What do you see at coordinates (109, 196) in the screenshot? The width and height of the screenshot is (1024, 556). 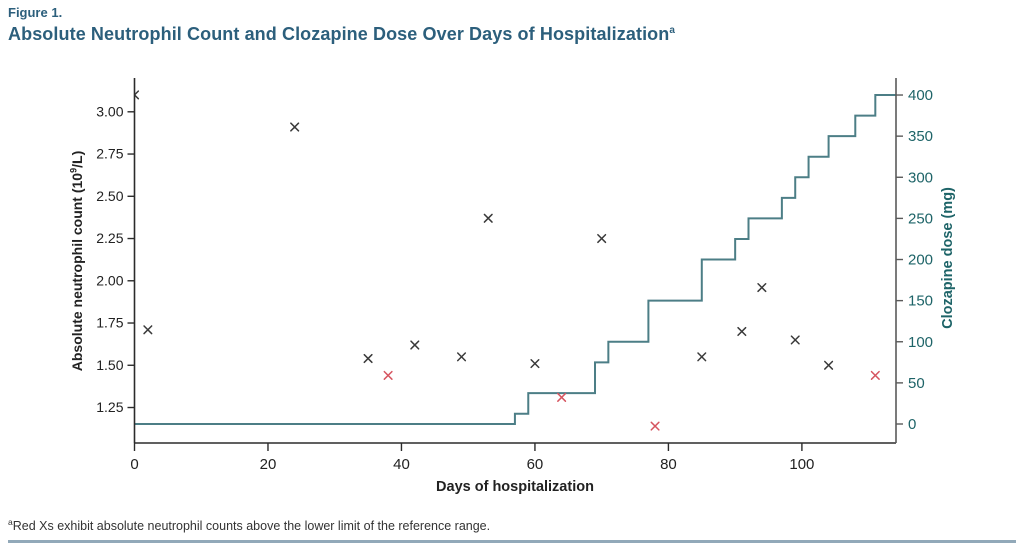 I see `y-left-tick-label: 2.50` at bounding box center [109, 196].